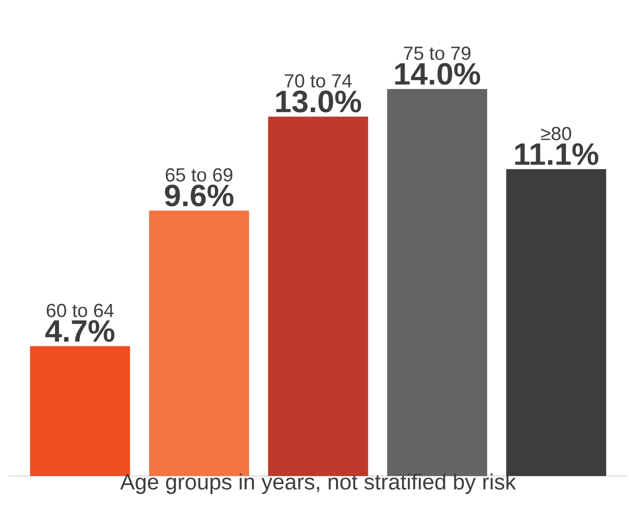 This screenshot has width=629, height=517. What do you see at coordinates (318, 484) in the screenshot?
I see `x-axis-title: Age groups in years, not stratified by risk` at bounding box center [318, 484].